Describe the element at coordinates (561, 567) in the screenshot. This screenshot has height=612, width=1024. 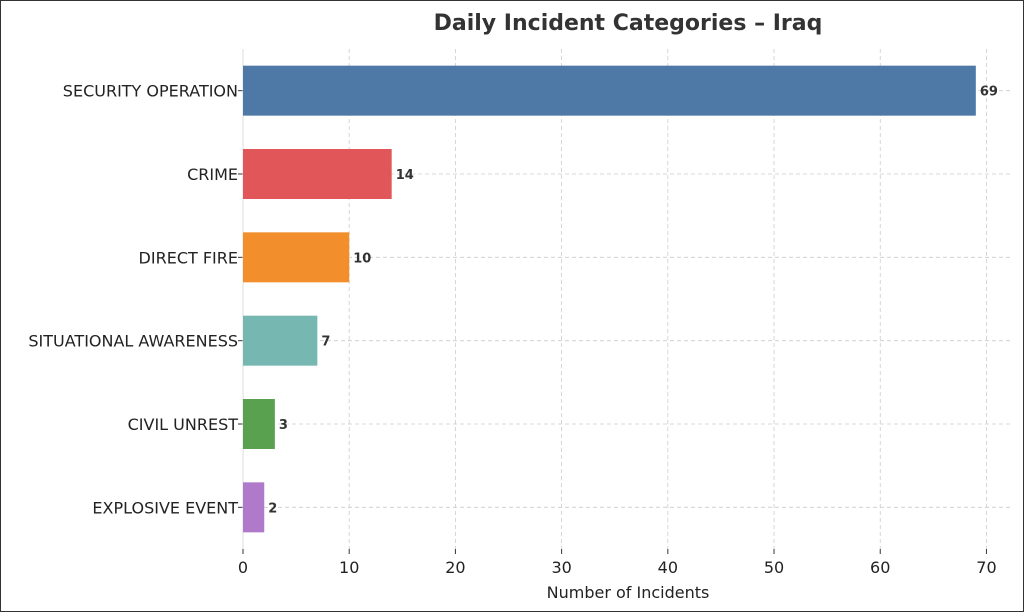
I see `x-tick-label: 30` at that location.